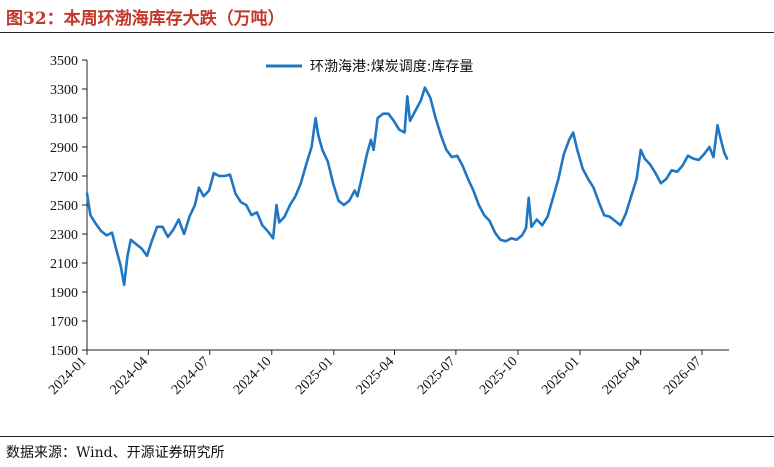  I want to click on legend-label: 环渤海港:煤炭调度:库存量, so click(391, 67).